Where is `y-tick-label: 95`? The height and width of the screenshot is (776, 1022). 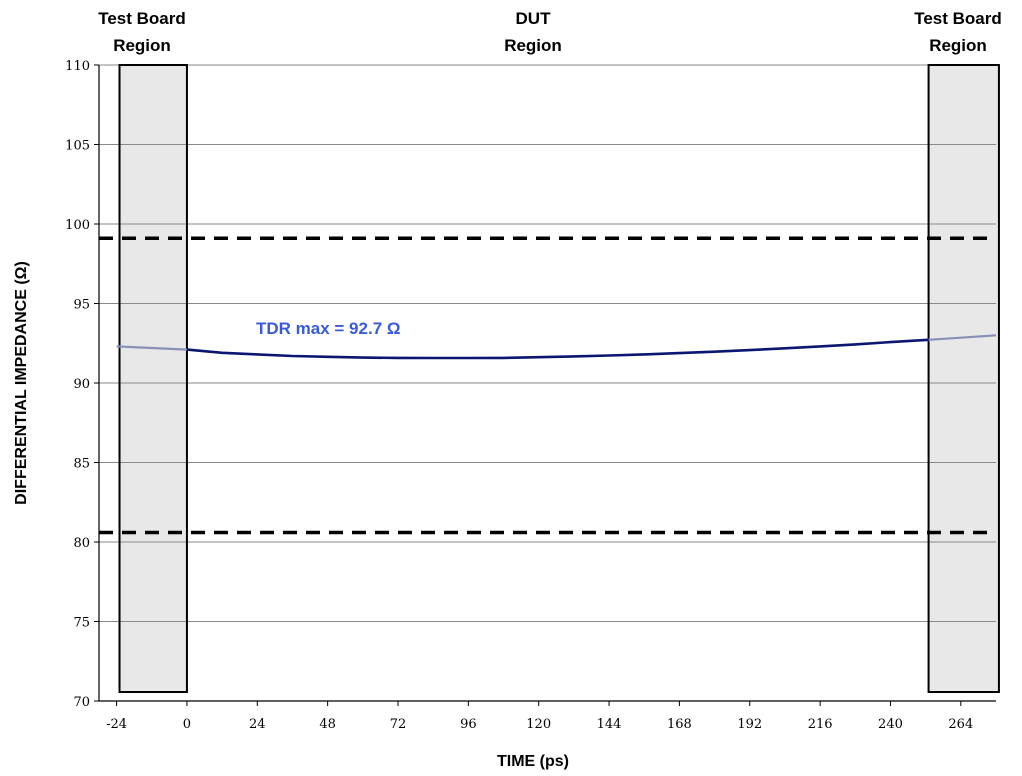
y-tick-label: 95 is located at coordinates (81, 305).